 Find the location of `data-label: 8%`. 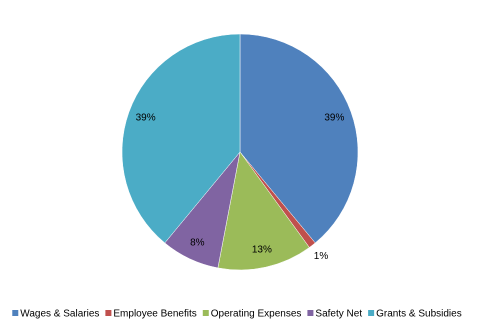

data-label: 8% is located at coordinates (197, 242).